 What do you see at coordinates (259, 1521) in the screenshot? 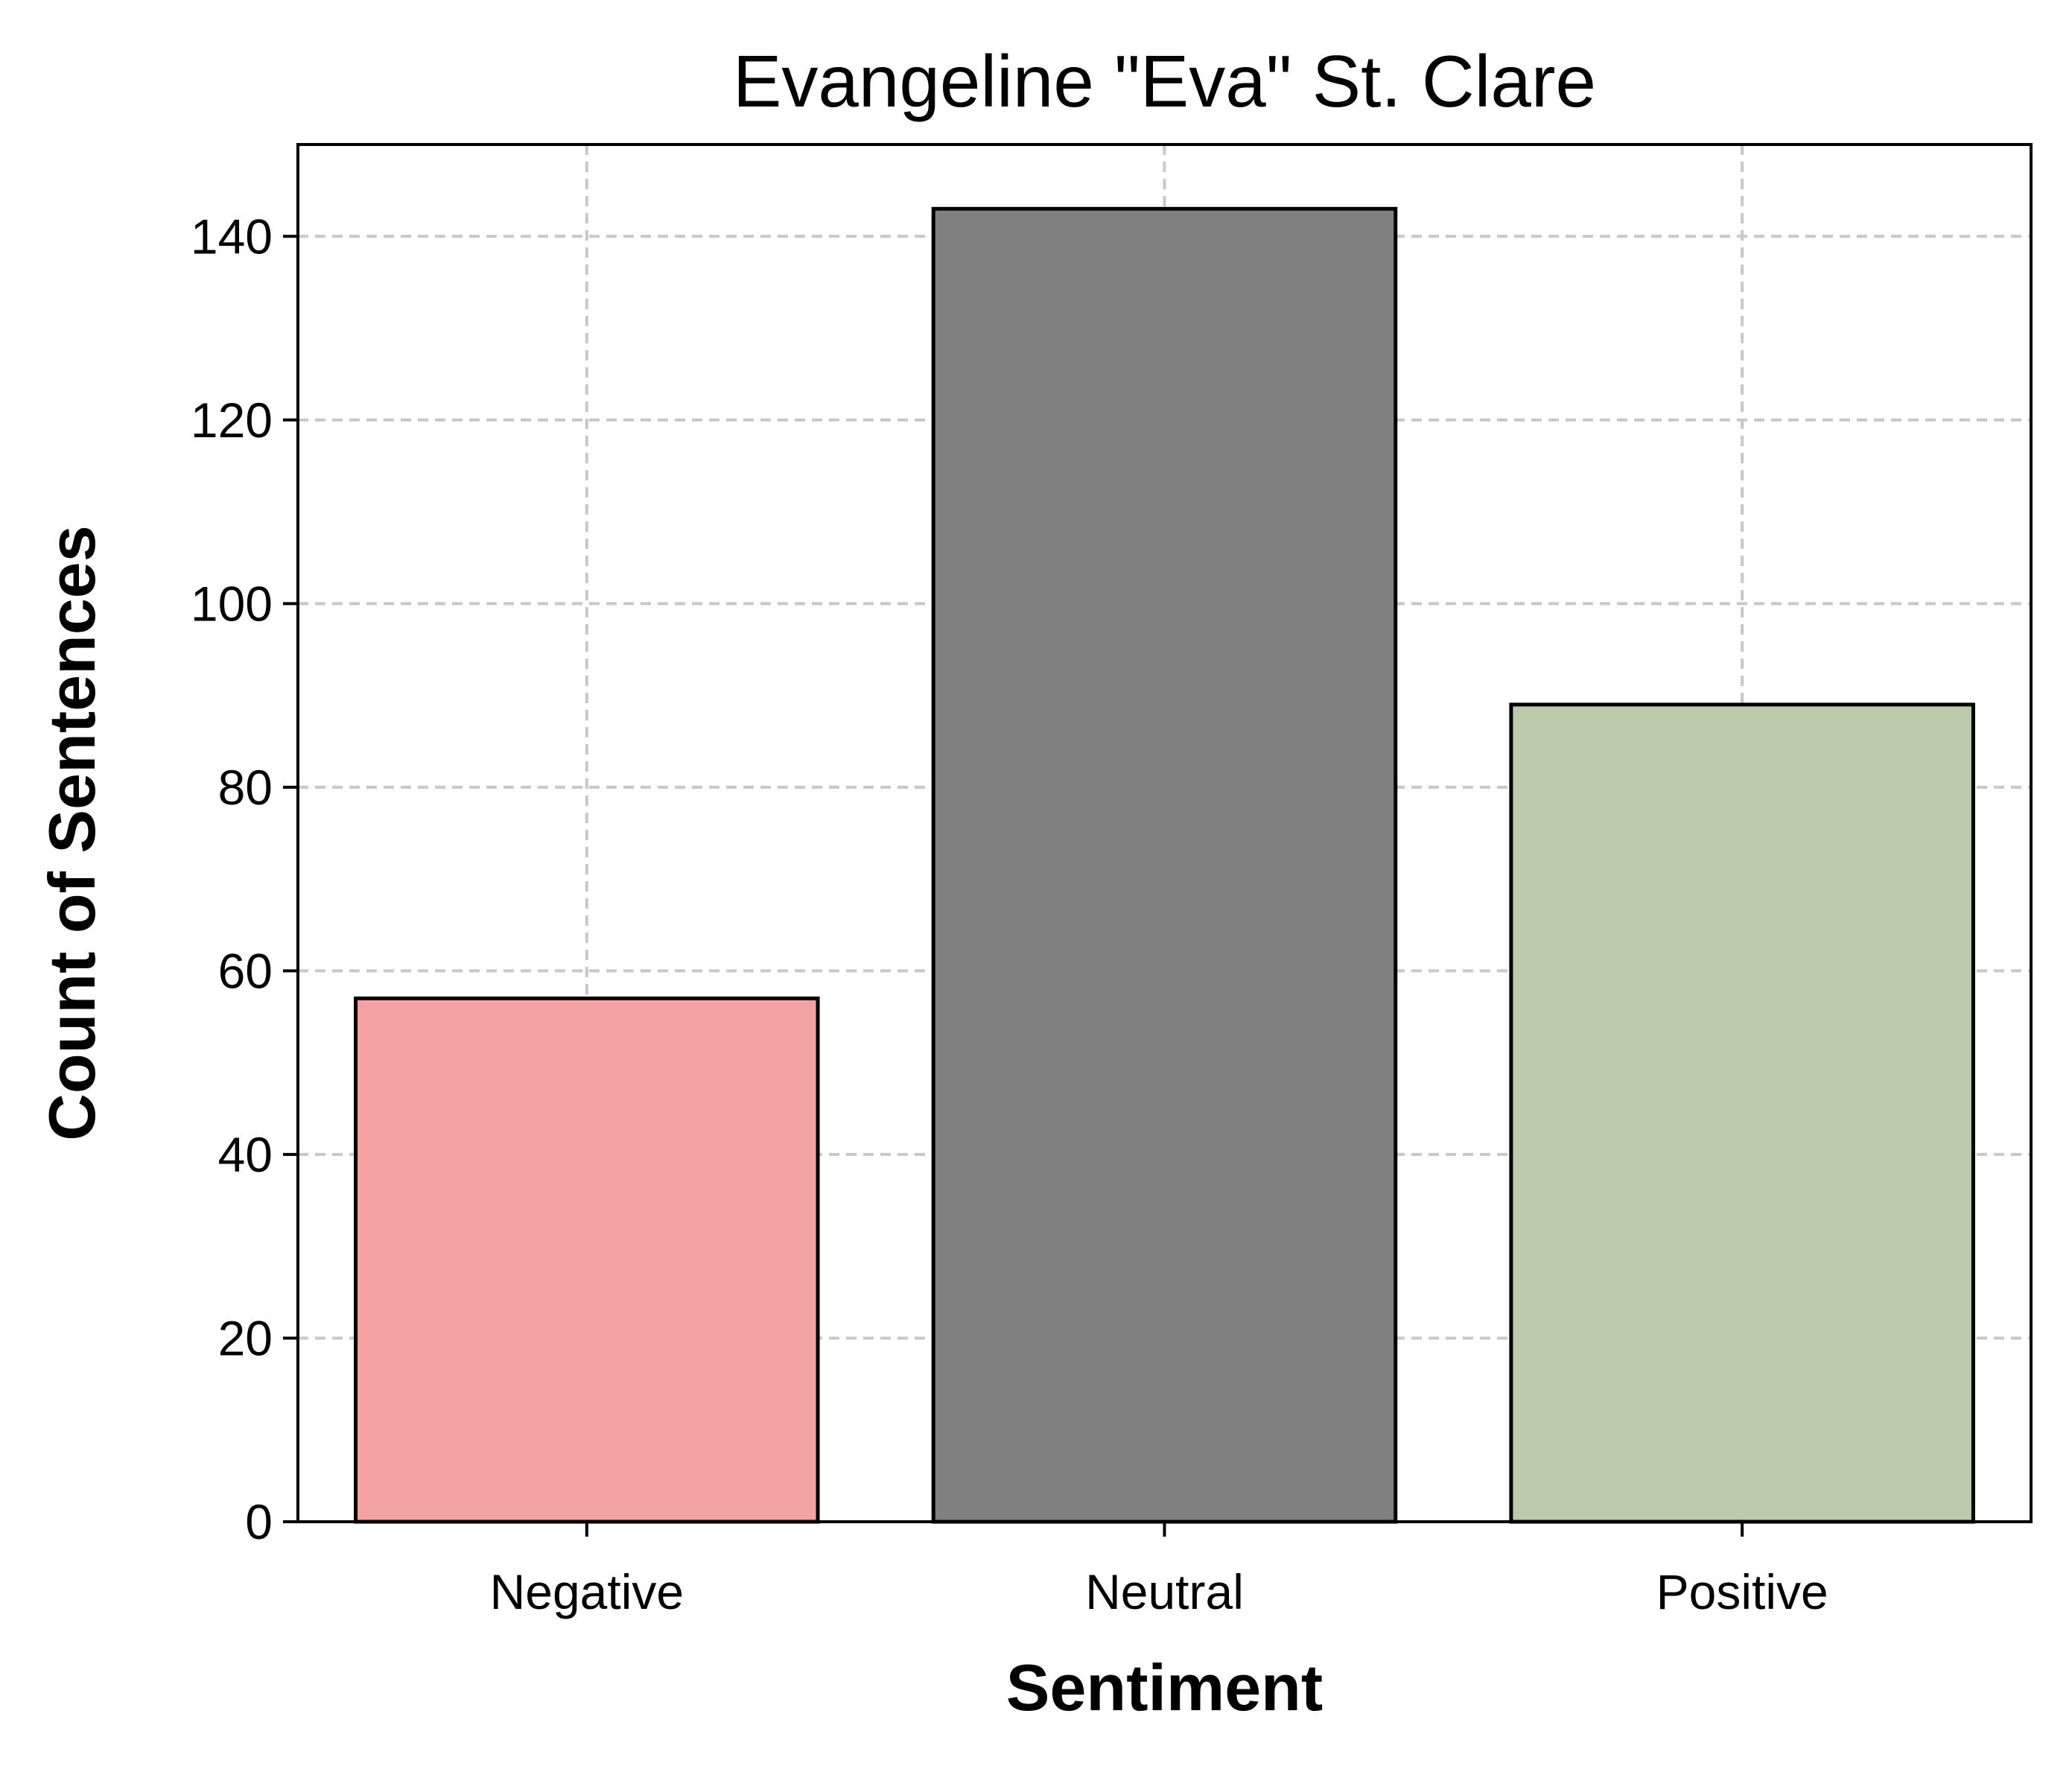
I see `y-tick-label: 0` at bounding box center [259, 1521].